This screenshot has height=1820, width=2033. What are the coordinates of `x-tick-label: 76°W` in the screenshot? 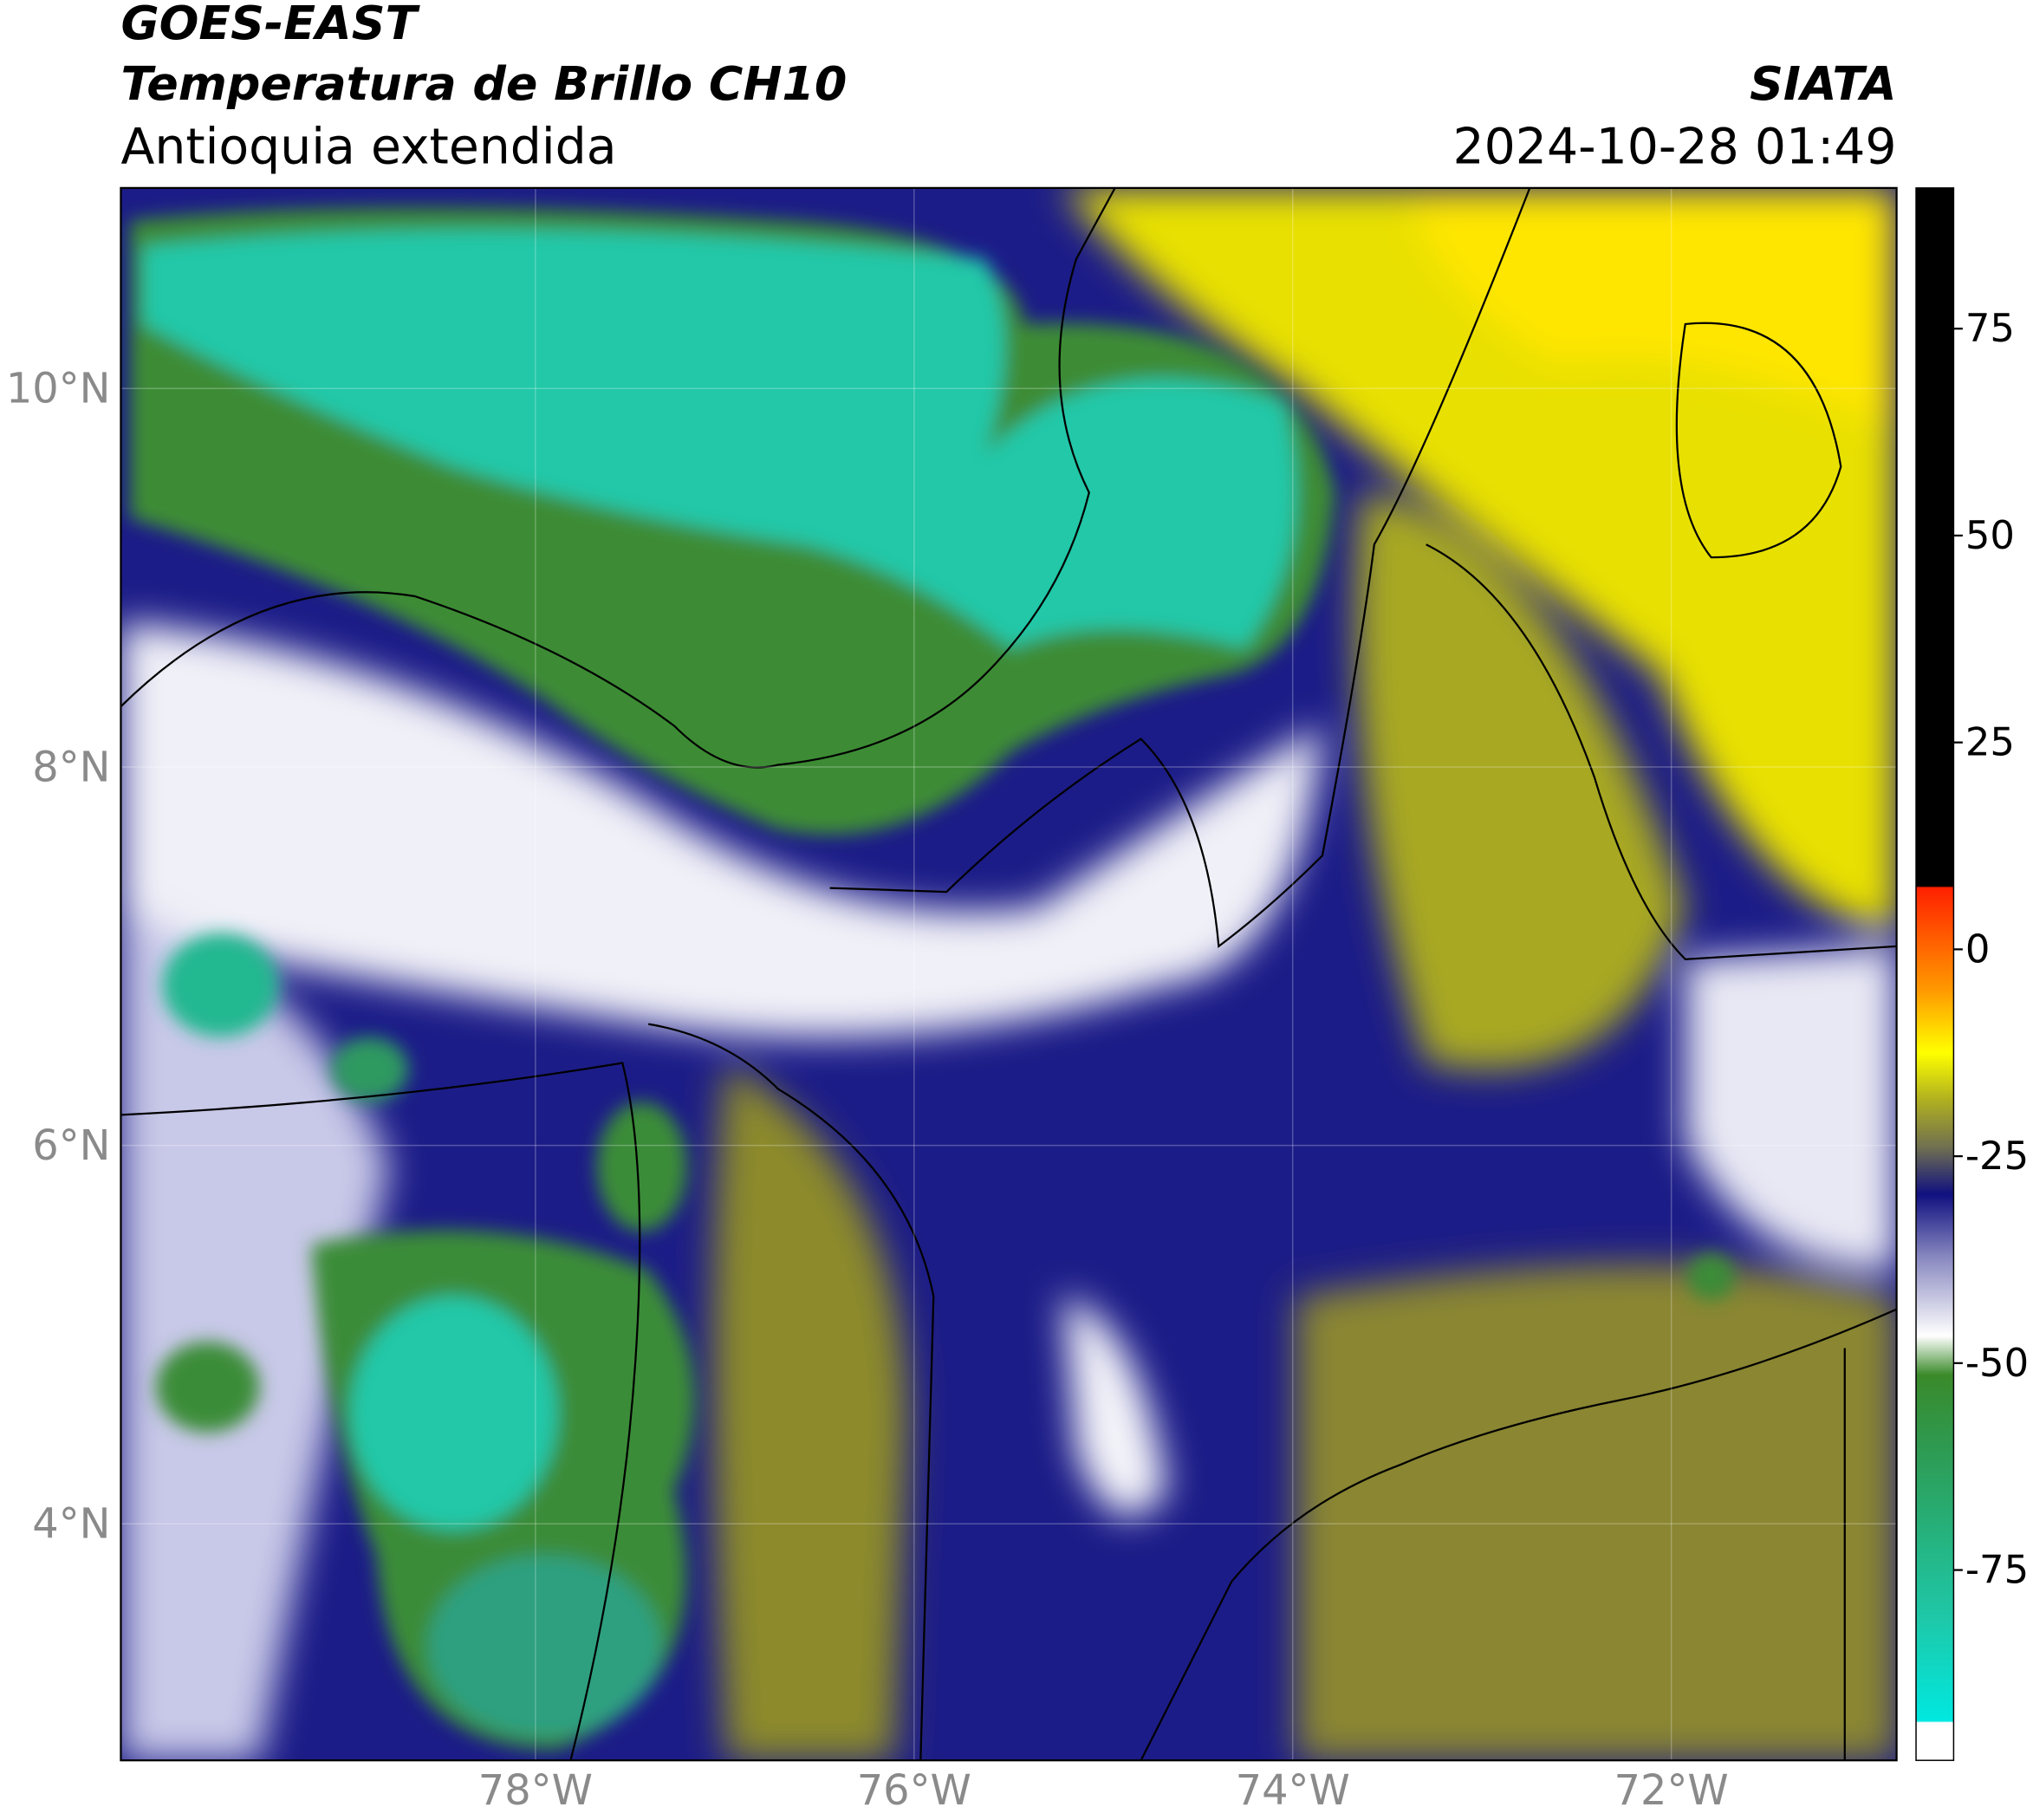 It's located at (914, 1791).